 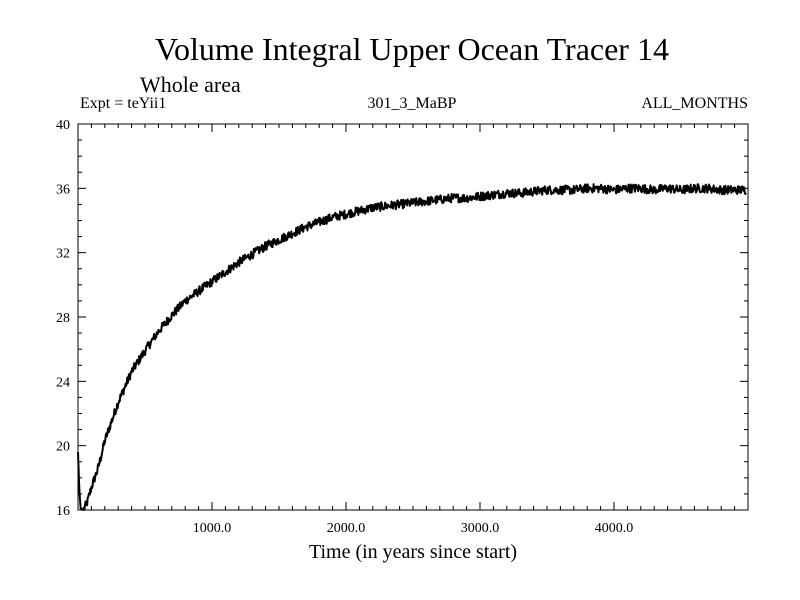 I want to click on x-tick-label: 3000.0, so click(x=480, y=528).